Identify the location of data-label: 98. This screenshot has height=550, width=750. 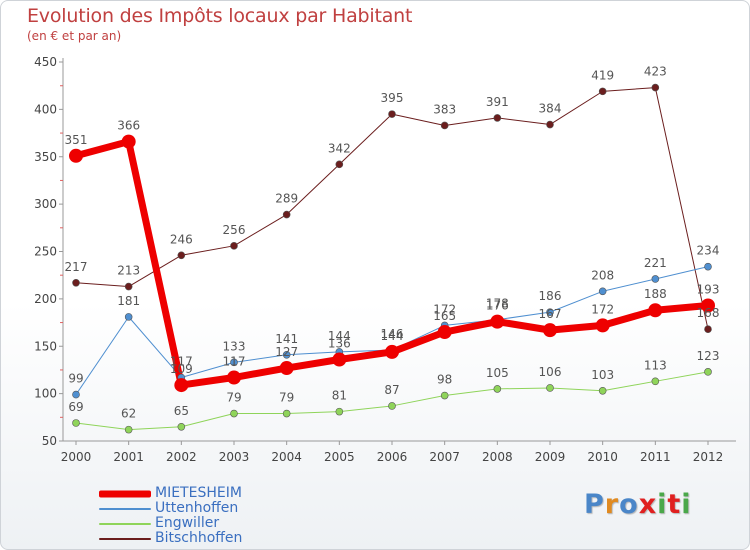
(444, 380).